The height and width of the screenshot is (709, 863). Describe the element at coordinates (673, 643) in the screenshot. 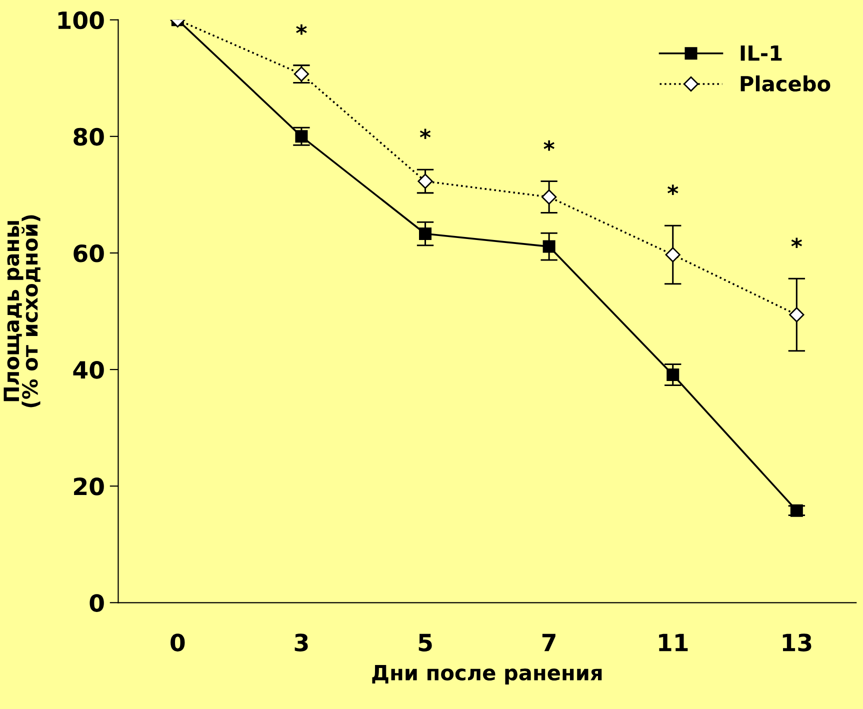

I see `x-tick-label: 11` at that location.